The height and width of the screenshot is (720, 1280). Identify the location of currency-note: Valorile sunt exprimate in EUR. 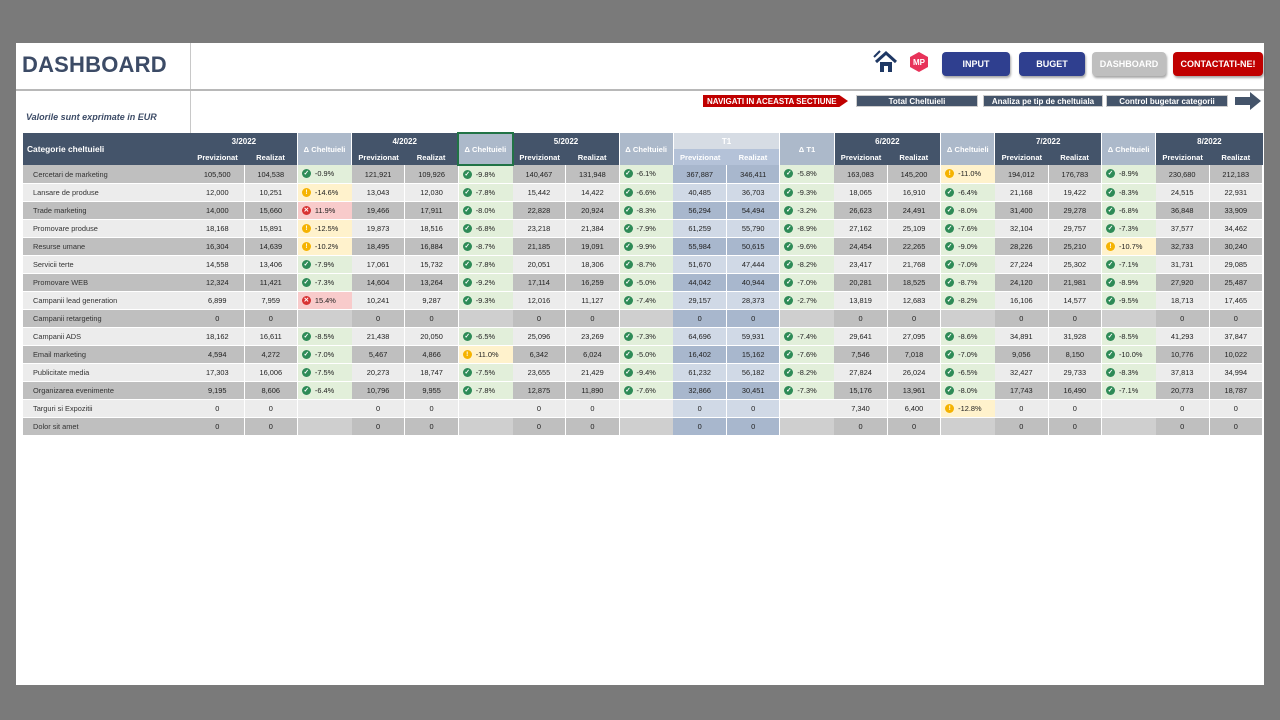
(91, 117).